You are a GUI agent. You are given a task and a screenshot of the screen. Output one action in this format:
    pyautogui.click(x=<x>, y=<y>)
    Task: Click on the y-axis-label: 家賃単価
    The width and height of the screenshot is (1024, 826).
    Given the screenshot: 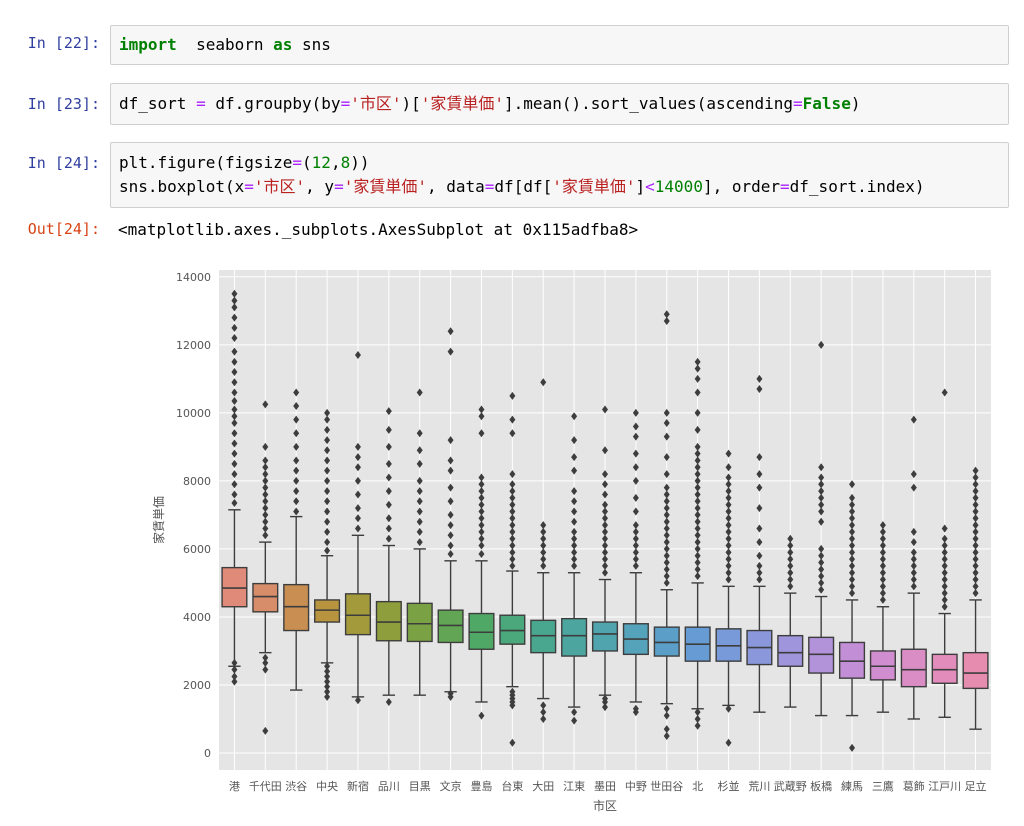 What is the action you would take?
    pyautogui.click(x=158, y=520)
    